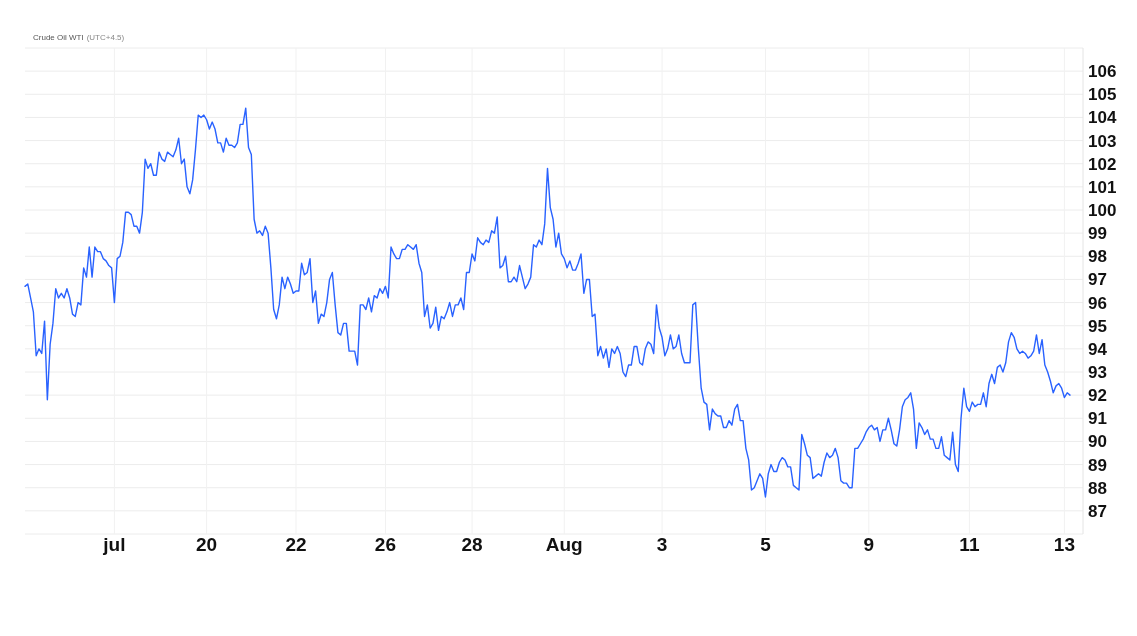 This screenshot has width=1137, height=636. What do you see at coordinates (1102, 118) in the screenshot?
I see `y-tick-label: 104` at bounding box center [1102, 118].